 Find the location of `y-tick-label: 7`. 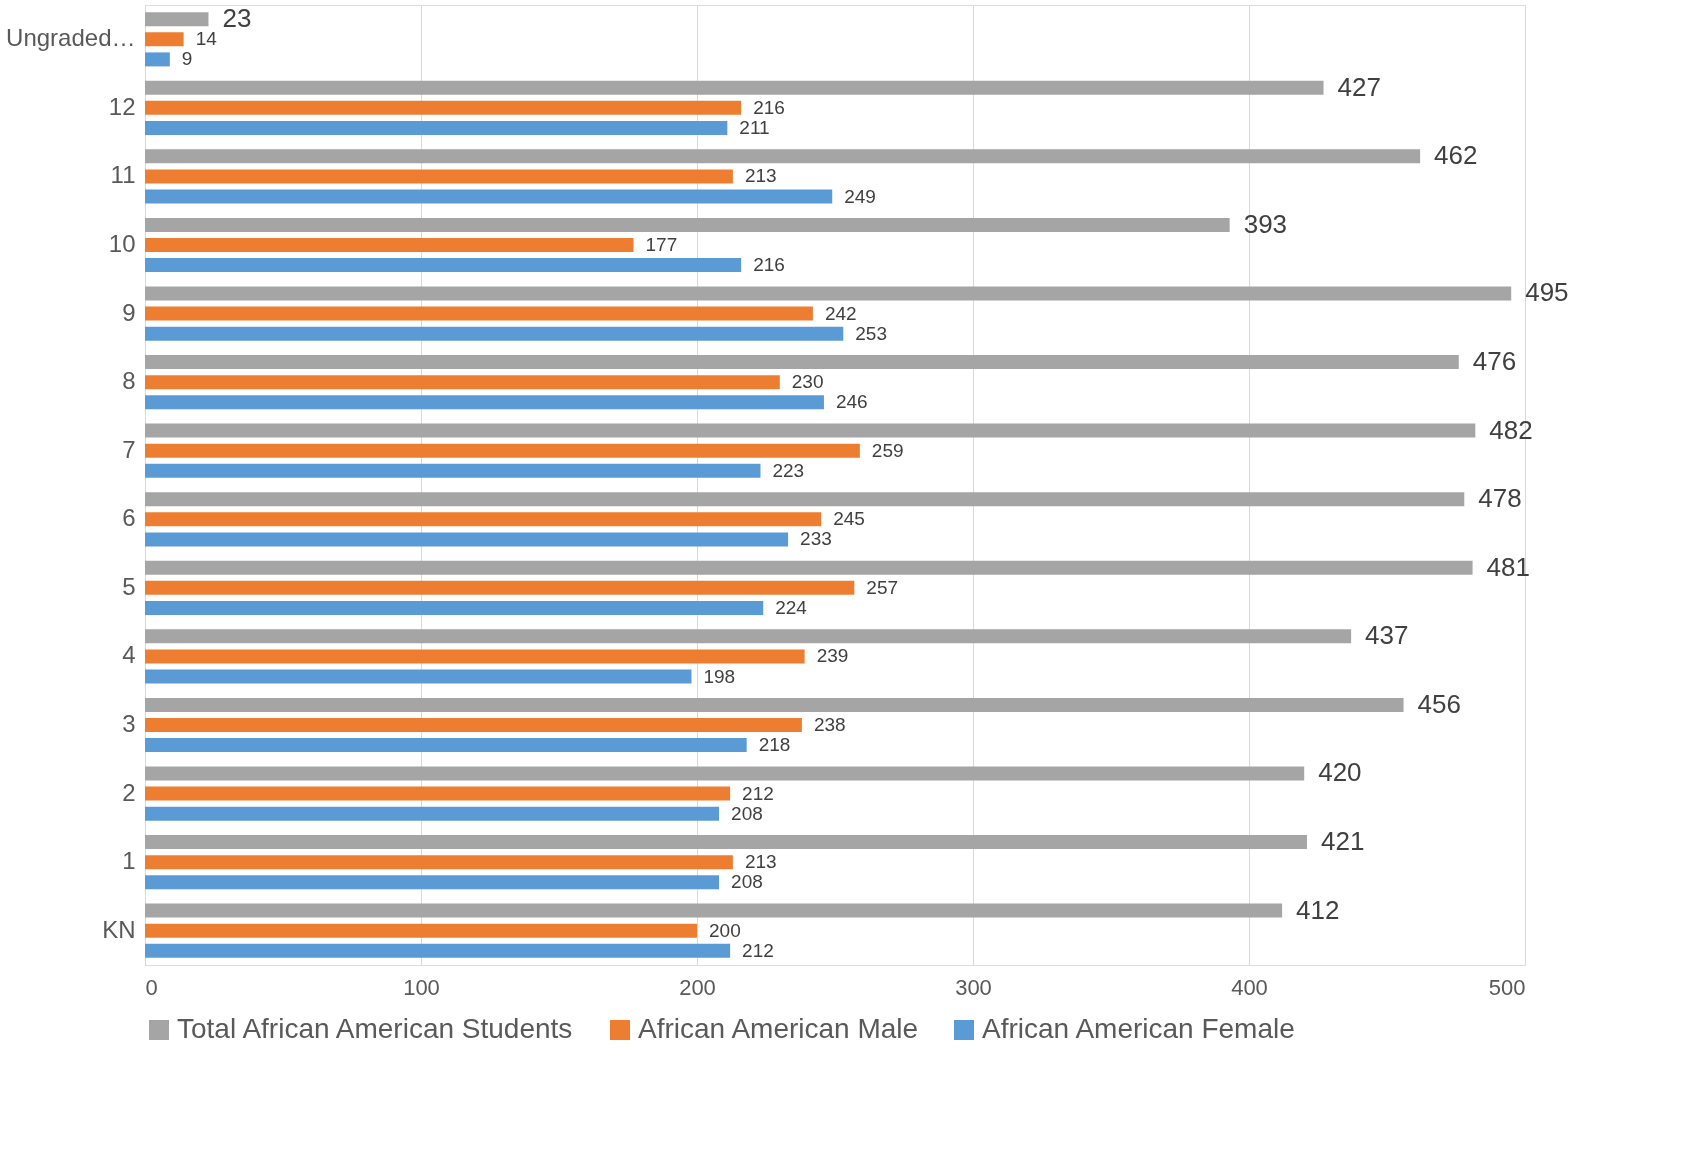

y-tick-label: 7 is located at coordinates (129, 449).